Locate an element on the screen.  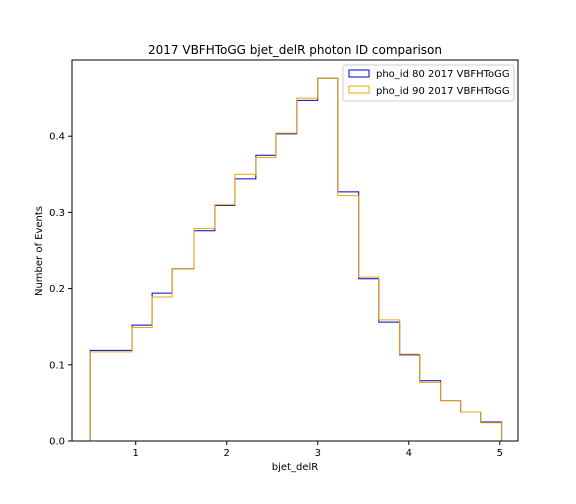
legend-label-pho-id-90: pho_id 90 2017 VBFHToGG is located at coordinates (443, 91).